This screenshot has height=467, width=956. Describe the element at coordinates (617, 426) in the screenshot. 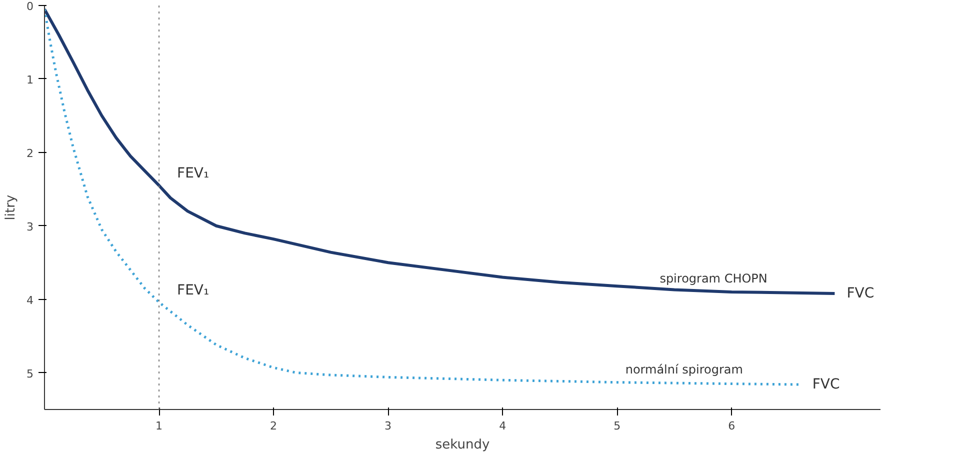

I see `x-tick-label: 5` at that location.